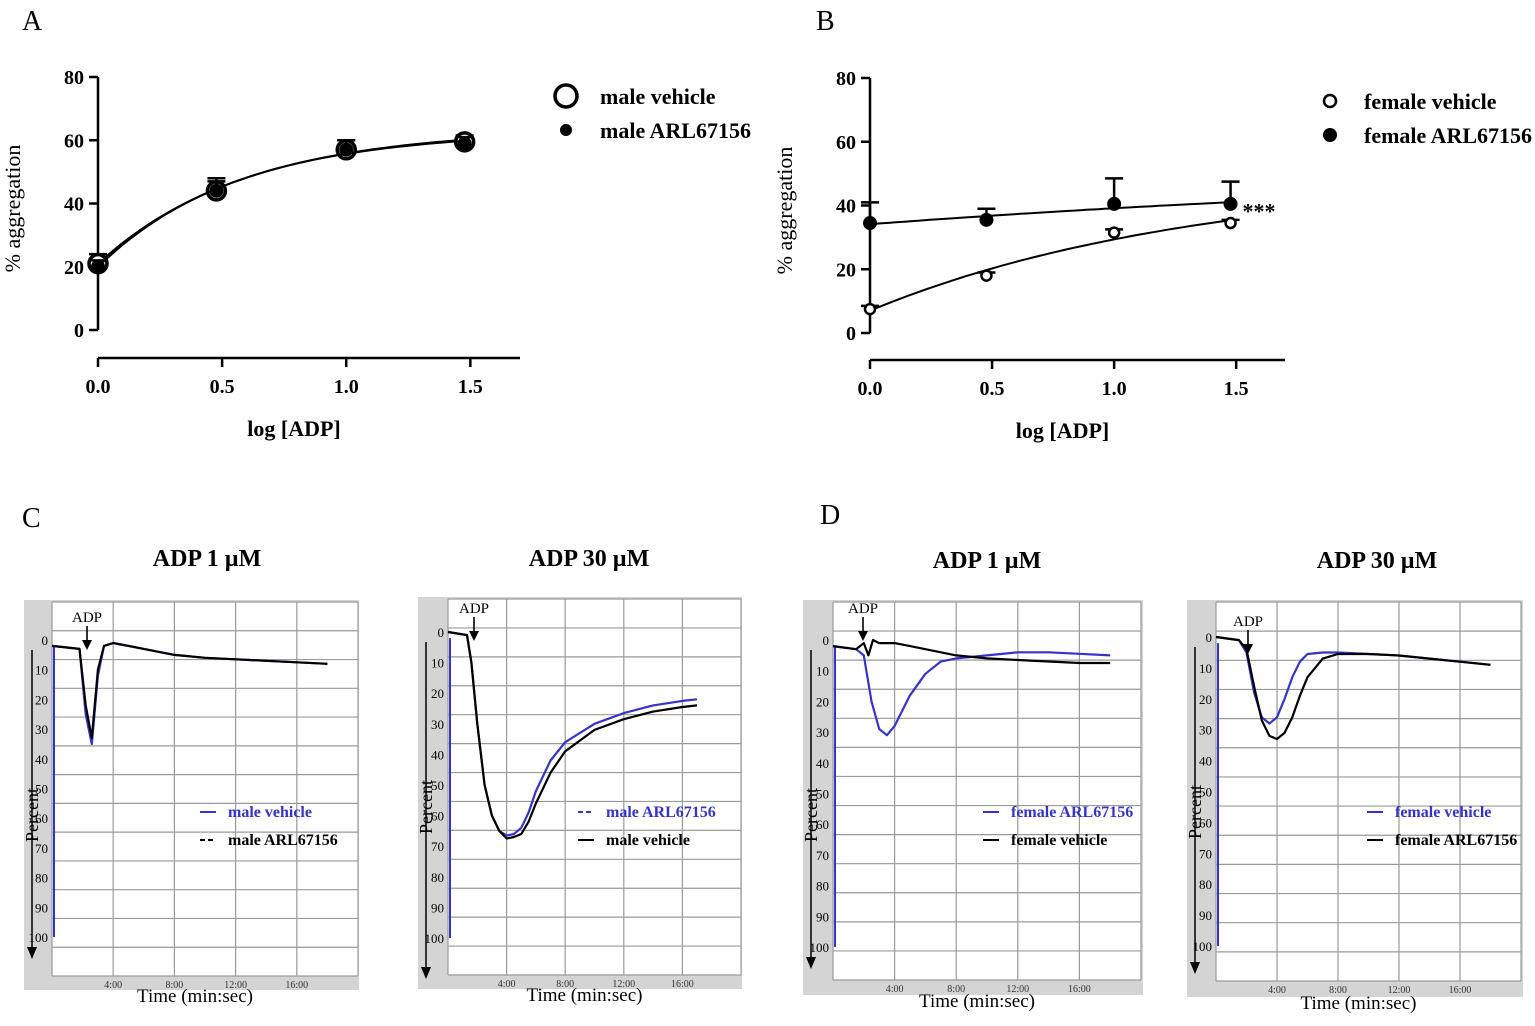 This screenshot has width=1535, height=1026. I want to click on x-axis-label: log [ADP], so click(293, 428).